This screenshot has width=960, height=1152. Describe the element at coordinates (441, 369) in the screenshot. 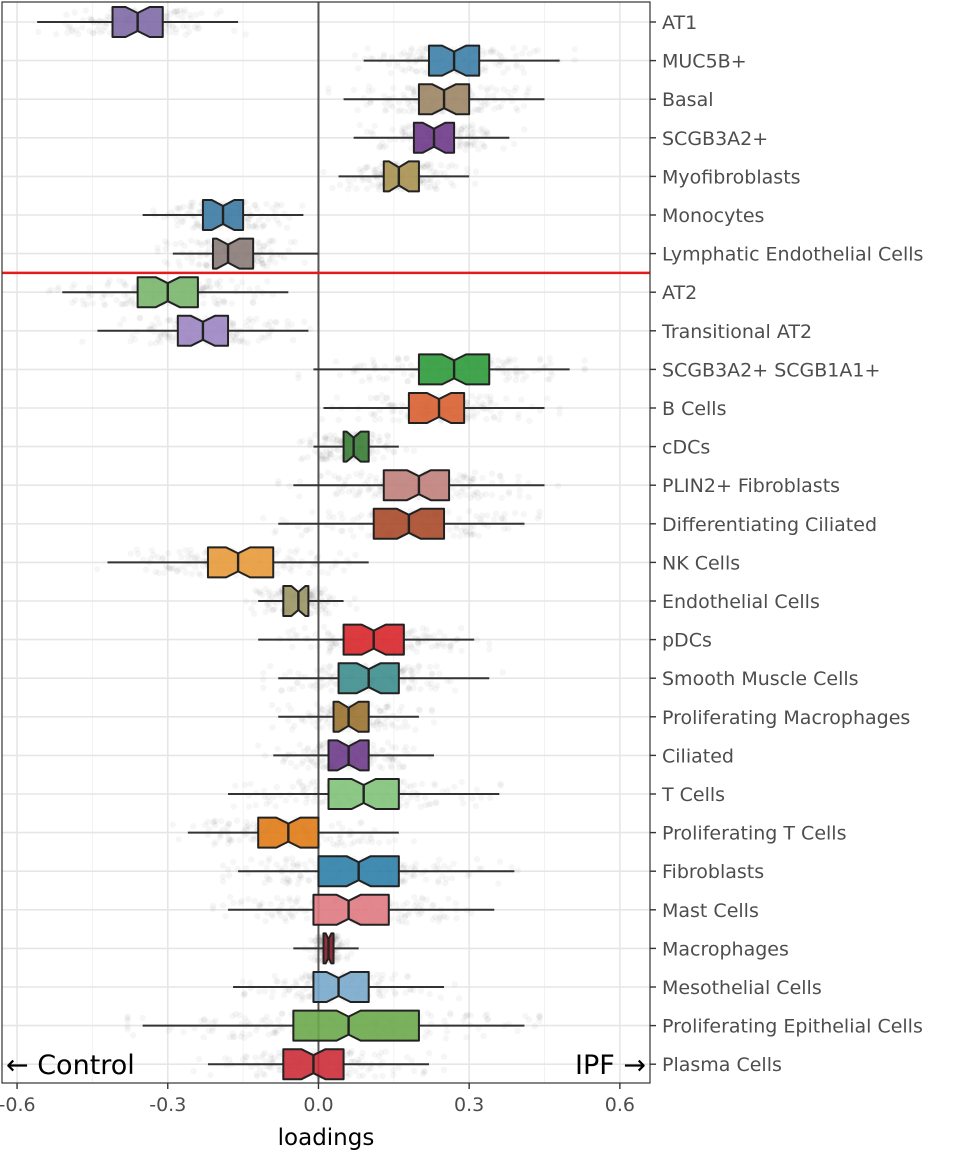

I see `box-scgb3a2-scgb1a1-` at that location.